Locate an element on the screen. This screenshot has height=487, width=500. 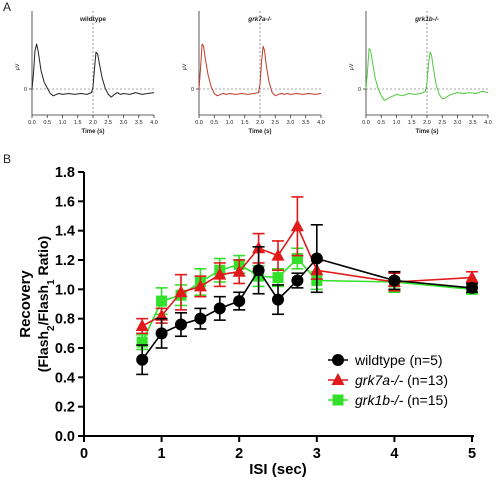
y-tick-label: 1.8 is located at coordinates (65, 173).